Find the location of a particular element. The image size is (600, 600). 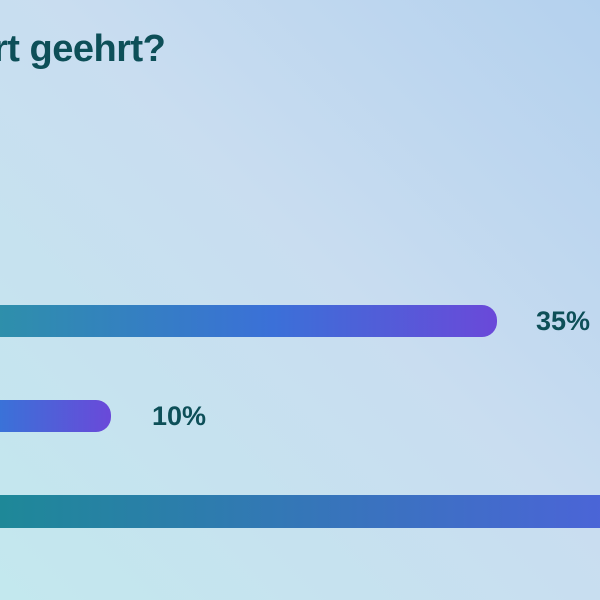

bar-10-percent is located at coordinates (55, 416).